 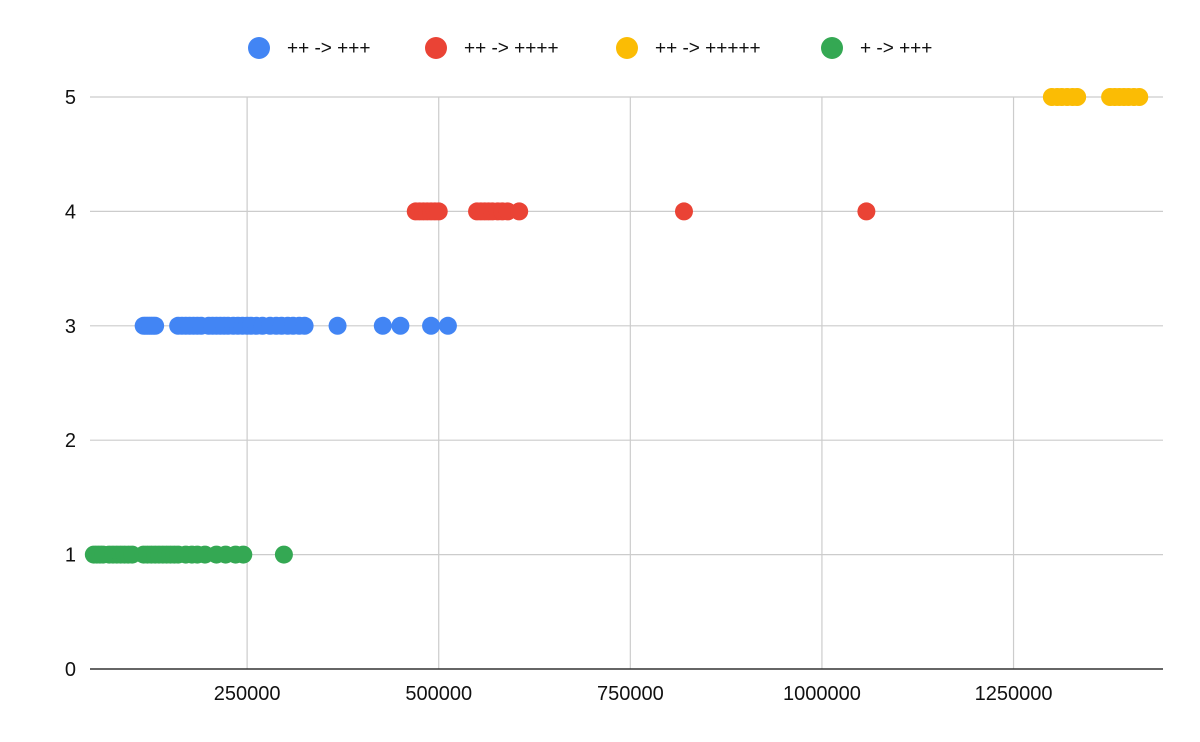 I want to click on x-tick-label: 500000, so click(x=438, y=694).